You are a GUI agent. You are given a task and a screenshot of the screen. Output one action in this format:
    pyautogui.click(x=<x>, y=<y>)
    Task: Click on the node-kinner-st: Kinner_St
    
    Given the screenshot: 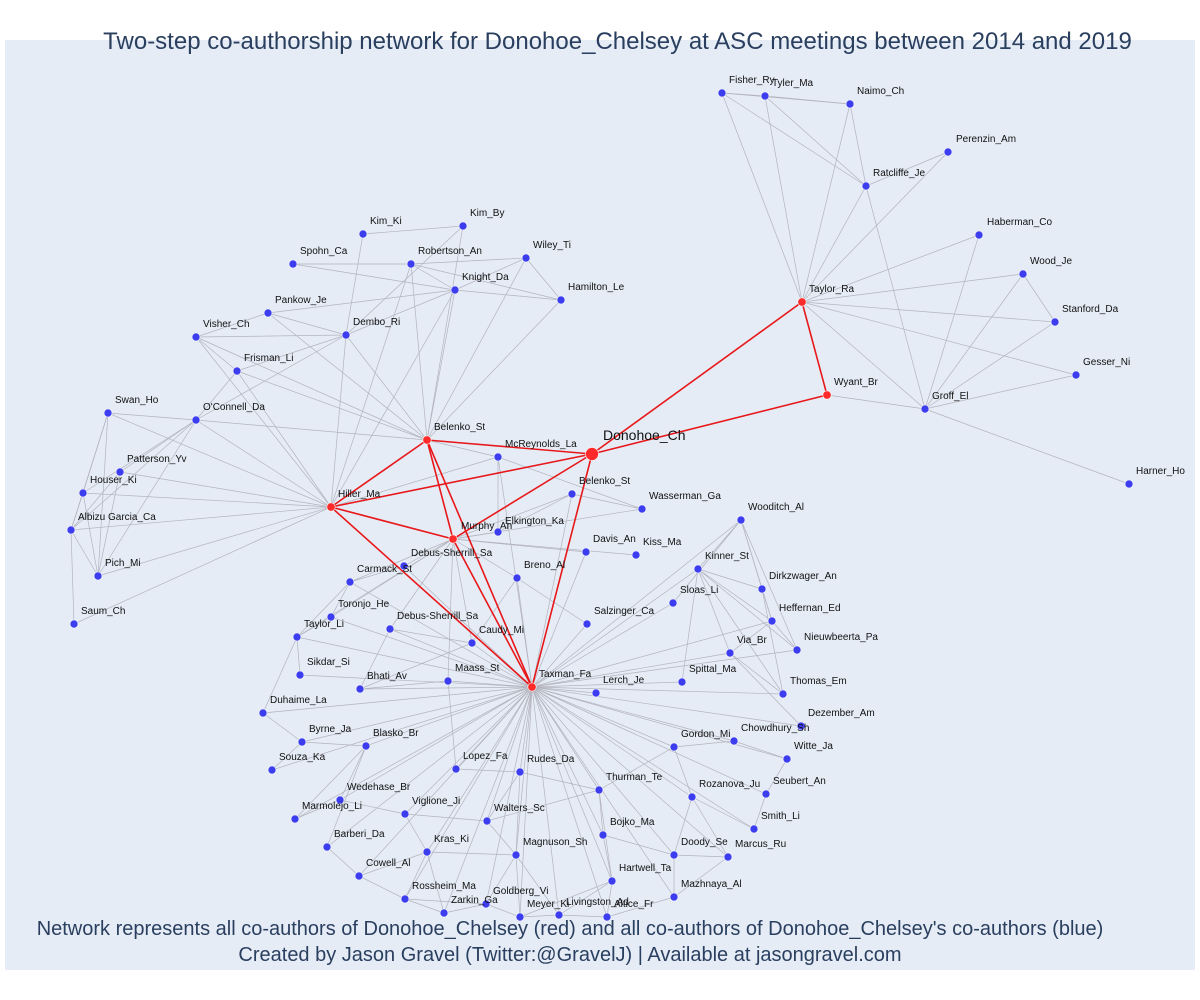 What is the action you would take?
    pyautogui.click(x=721, y=562)
    